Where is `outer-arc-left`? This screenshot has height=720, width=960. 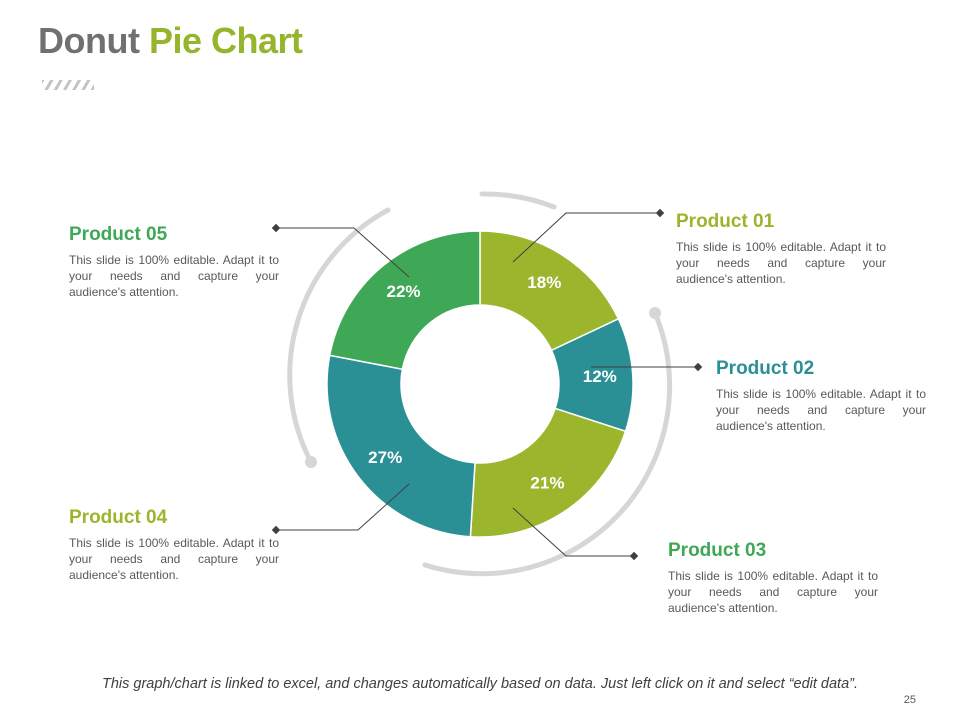
outer-arc-left is located at coordinates (339, 336).